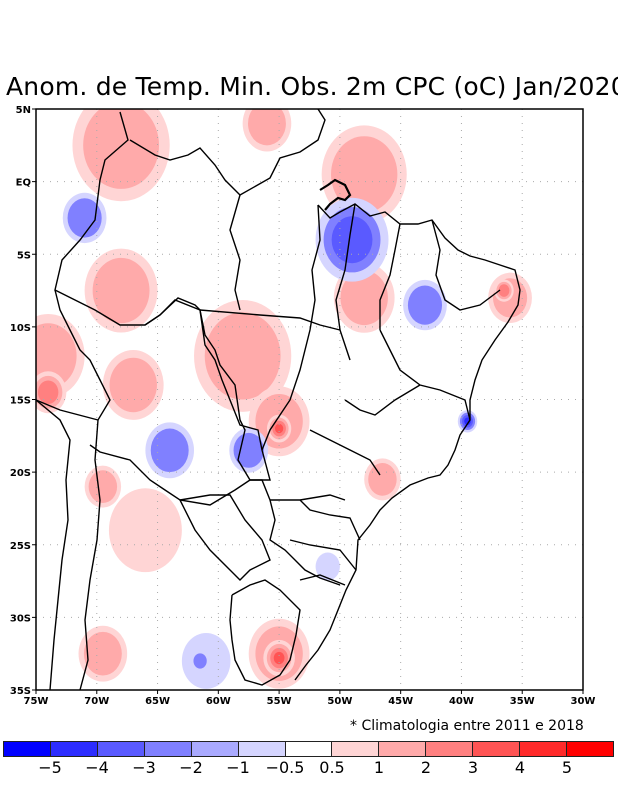 Image resolution: width=618 pixels, height=800 pixels. Describe the element at coordinates (339, 701) in the screenshot. I see `x-tick-label: 50W` at that location.